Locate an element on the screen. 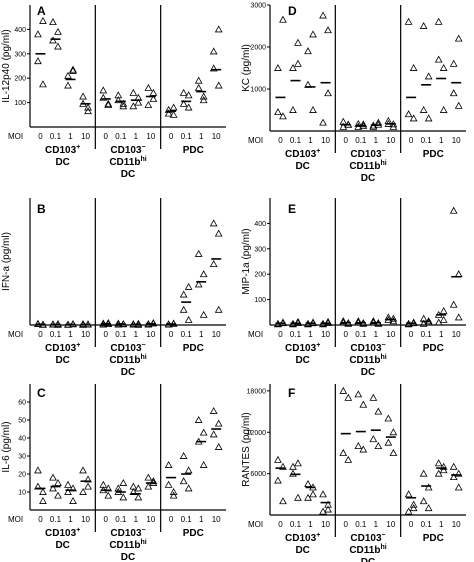 This screenshot has width=474, height=562. group-label-line2: DC is located at coordinates (302, 360).